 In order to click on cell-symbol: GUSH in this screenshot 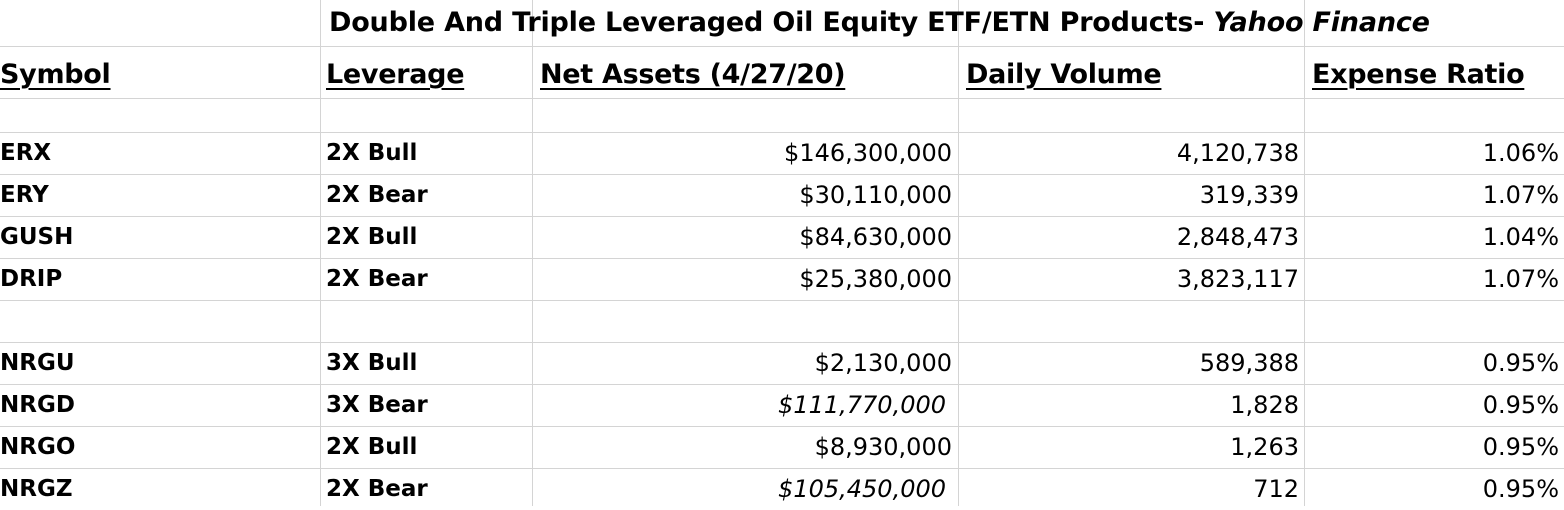, I will do `click(37, 237)`.